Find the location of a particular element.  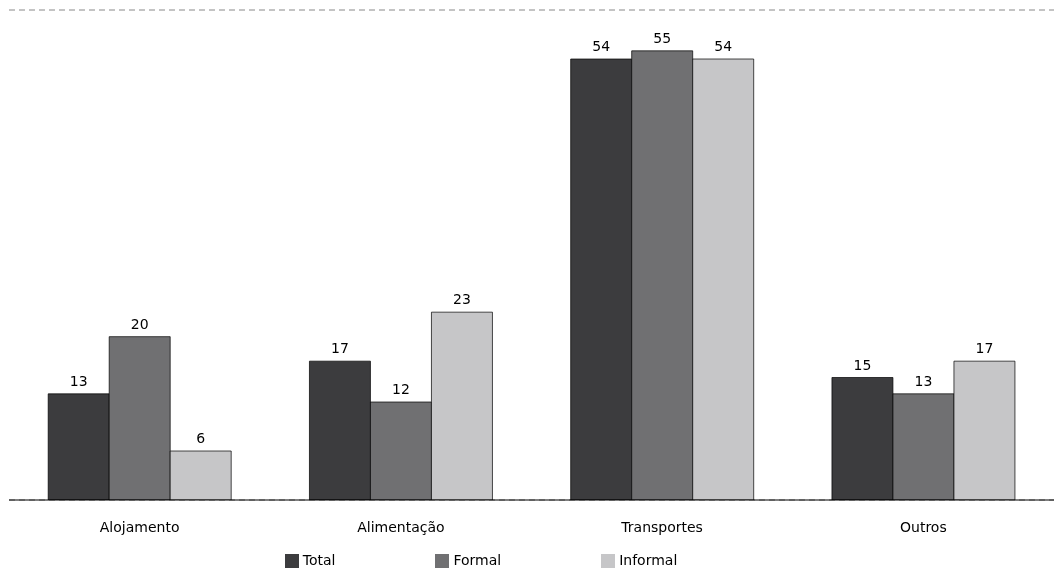

data-label: 15 is located at coordinates (862, 364).